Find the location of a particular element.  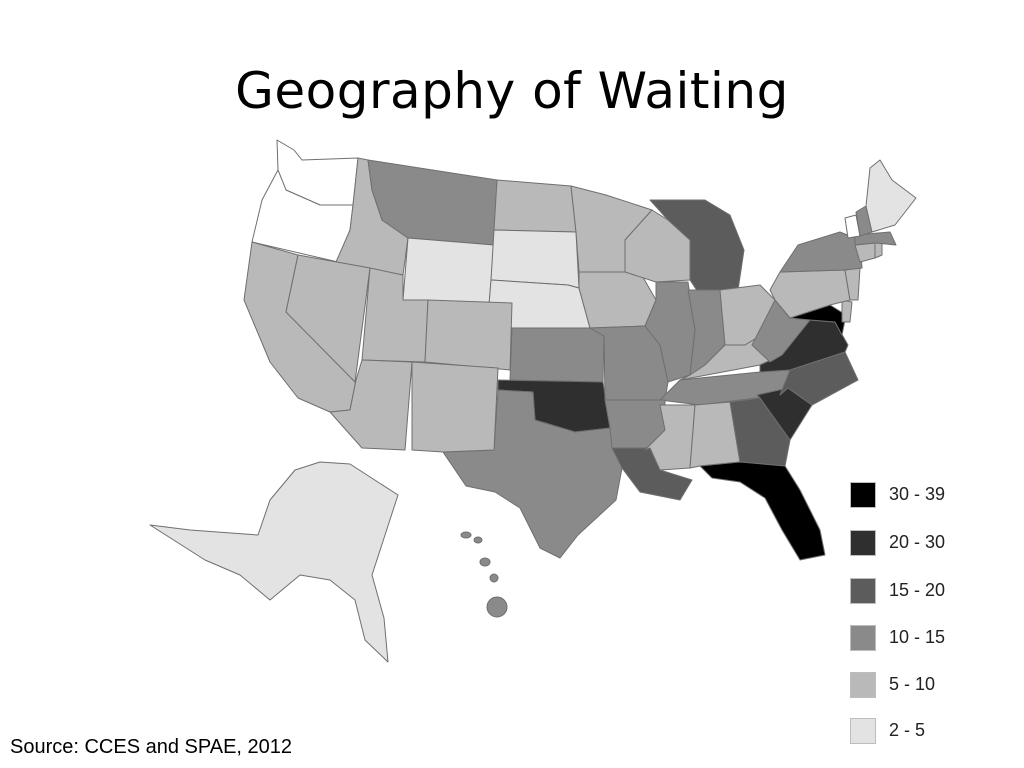

legend-label: 5 - 10 is located at coordinates (912, 684).